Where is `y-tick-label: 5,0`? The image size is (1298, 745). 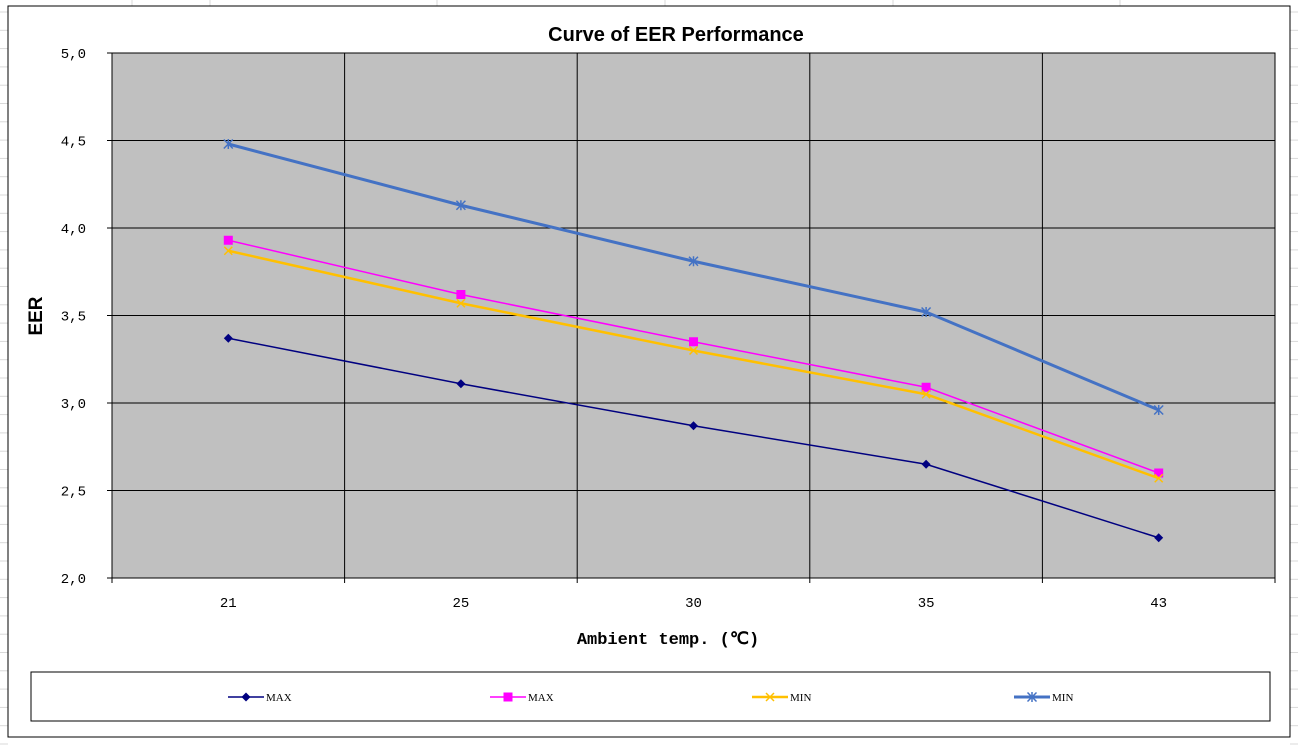 y-tick-label: 5,0 is located at coordinates (73, 55).